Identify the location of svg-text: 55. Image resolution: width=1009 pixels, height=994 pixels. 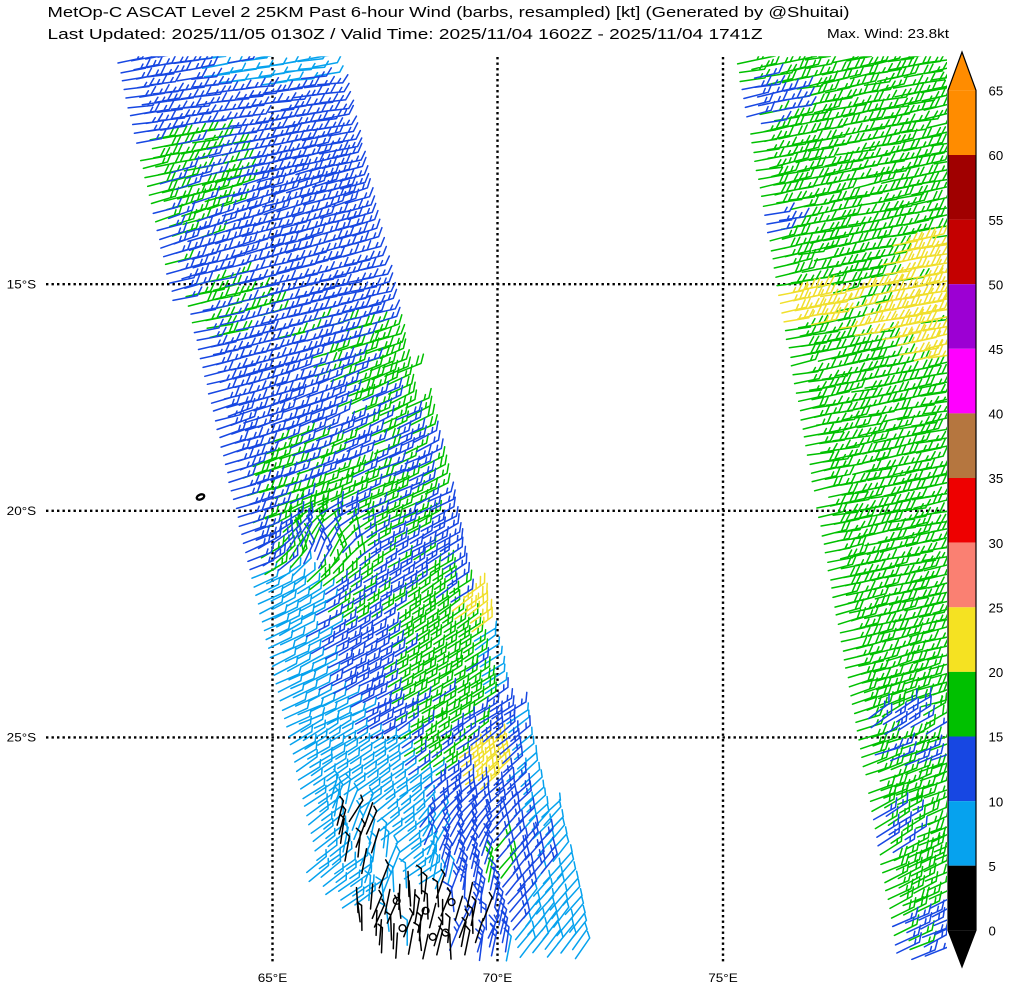
(996, 220).